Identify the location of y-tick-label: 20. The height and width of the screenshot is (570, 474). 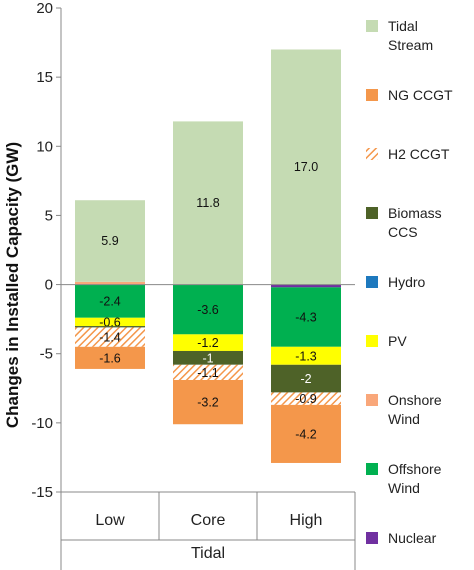
(44, 8).